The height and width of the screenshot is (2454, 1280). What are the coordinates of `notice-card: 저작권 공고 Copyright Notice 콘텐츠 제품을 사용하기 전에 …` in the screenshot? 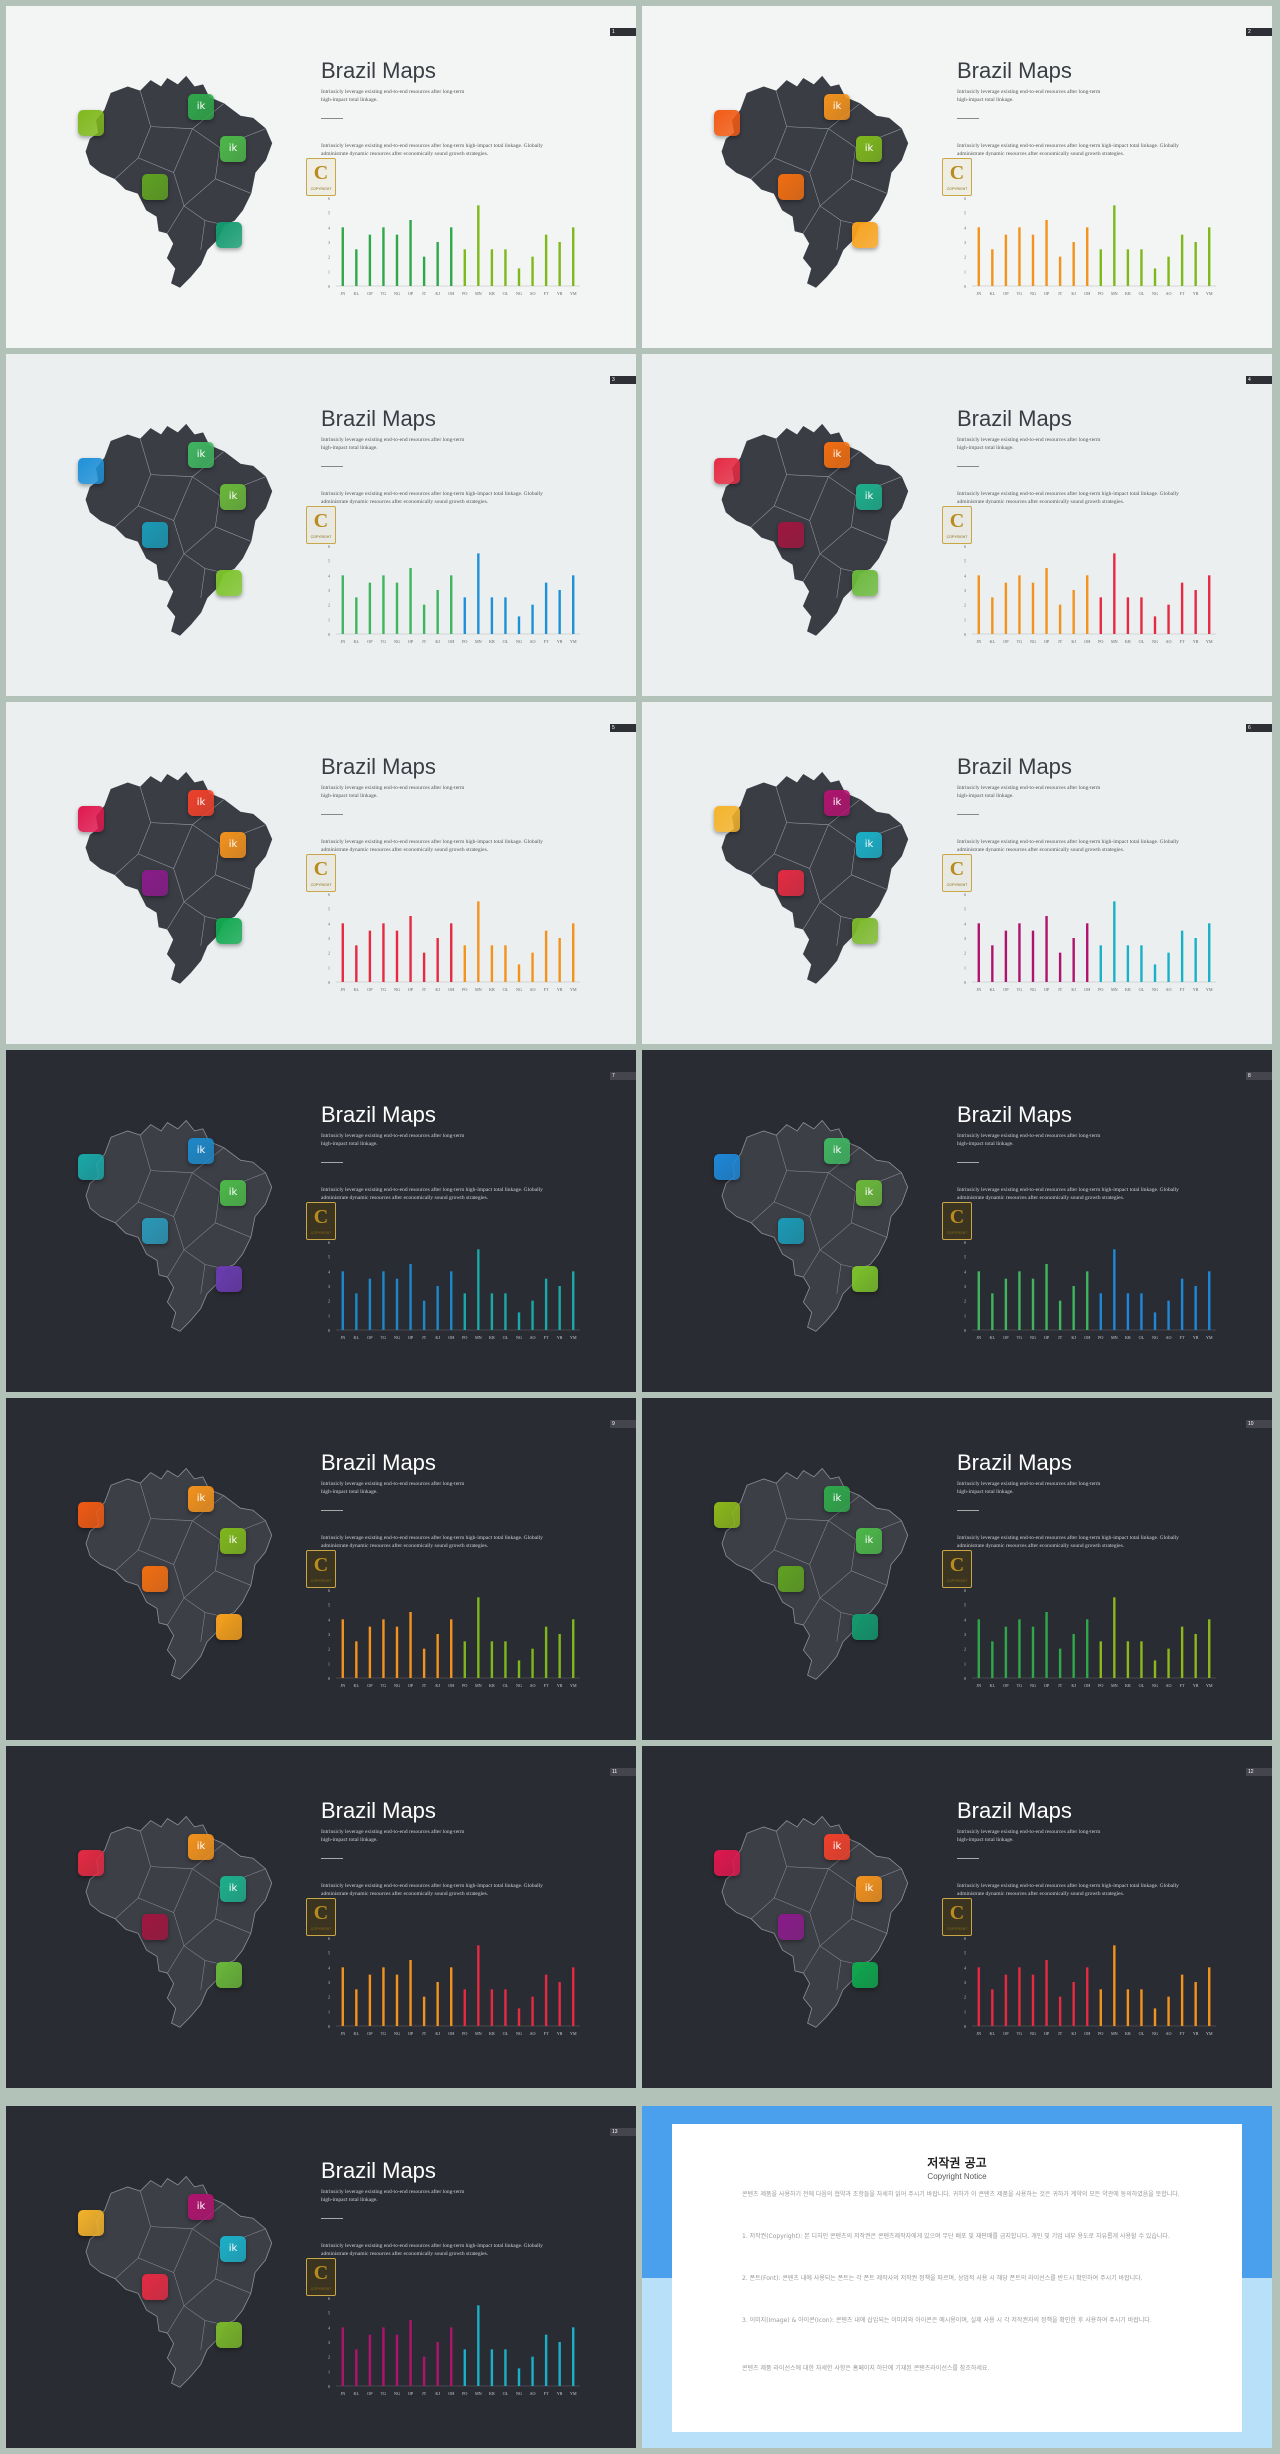 It's located at (957, 2278).